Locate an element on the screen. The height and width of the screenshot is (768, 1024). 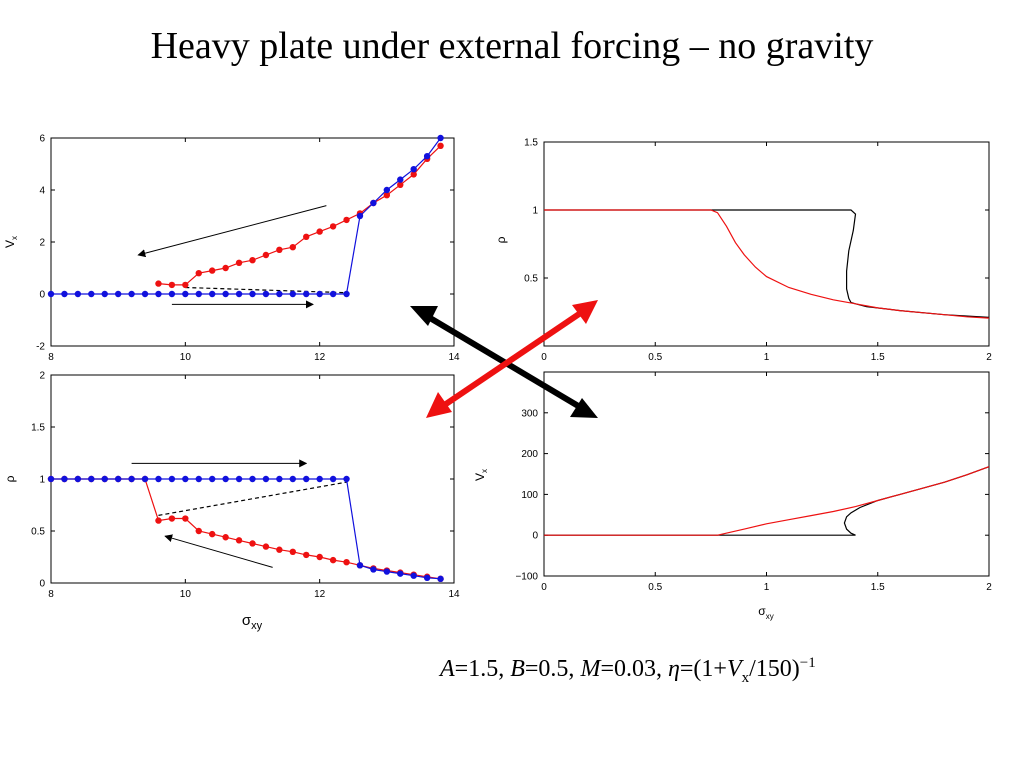
formula-B: B is located at coordinates (517, 669).